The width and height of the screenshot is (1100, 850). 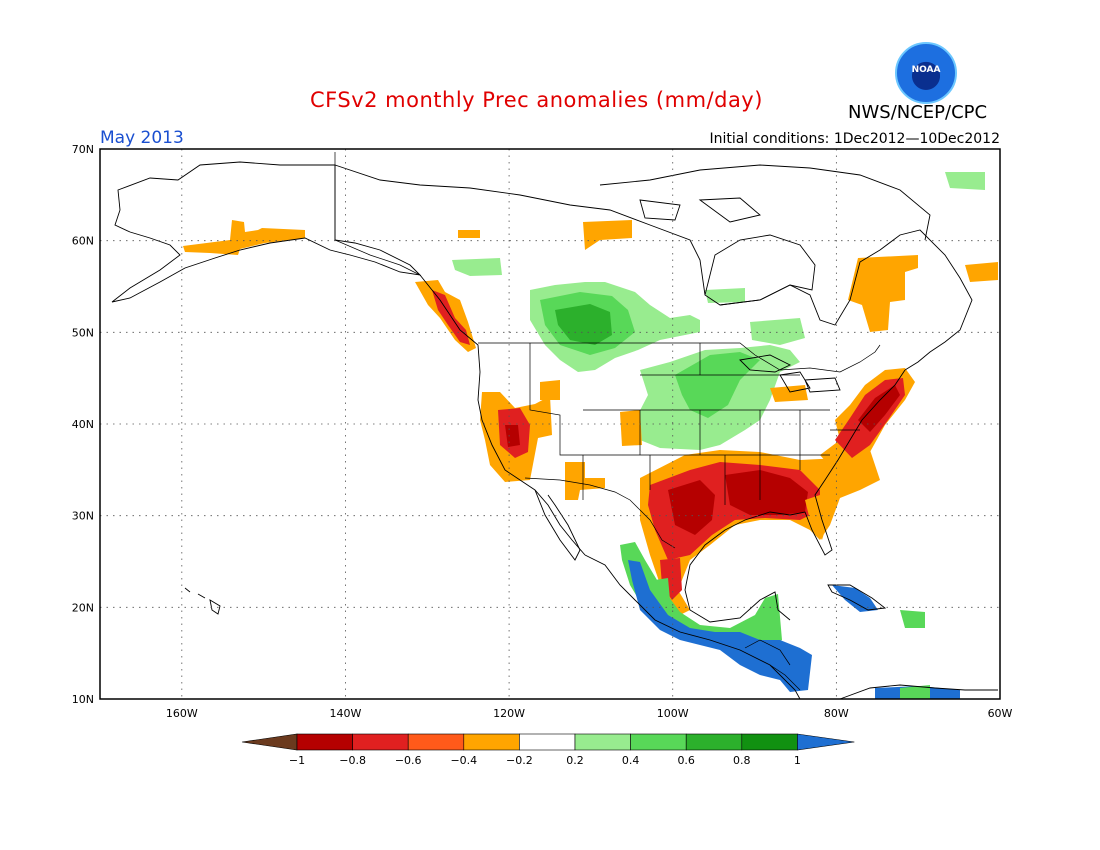 What do you see at coordinates (509, 713) in the screenshot?
I see `lon-tick-label: 120W` at bounding box center [509, 713].